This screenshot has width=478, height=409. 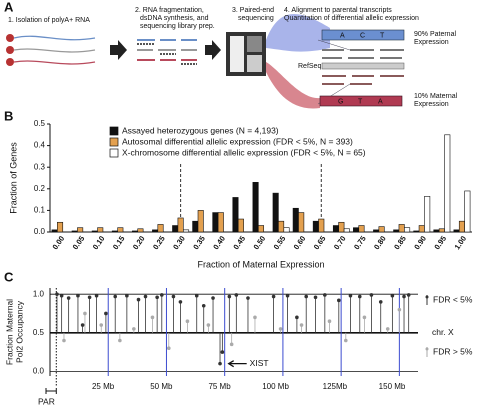 What do you see at coordinates (51, 391) in the screenshot?
I see `par-bracket` at bounding box center [51, 391].